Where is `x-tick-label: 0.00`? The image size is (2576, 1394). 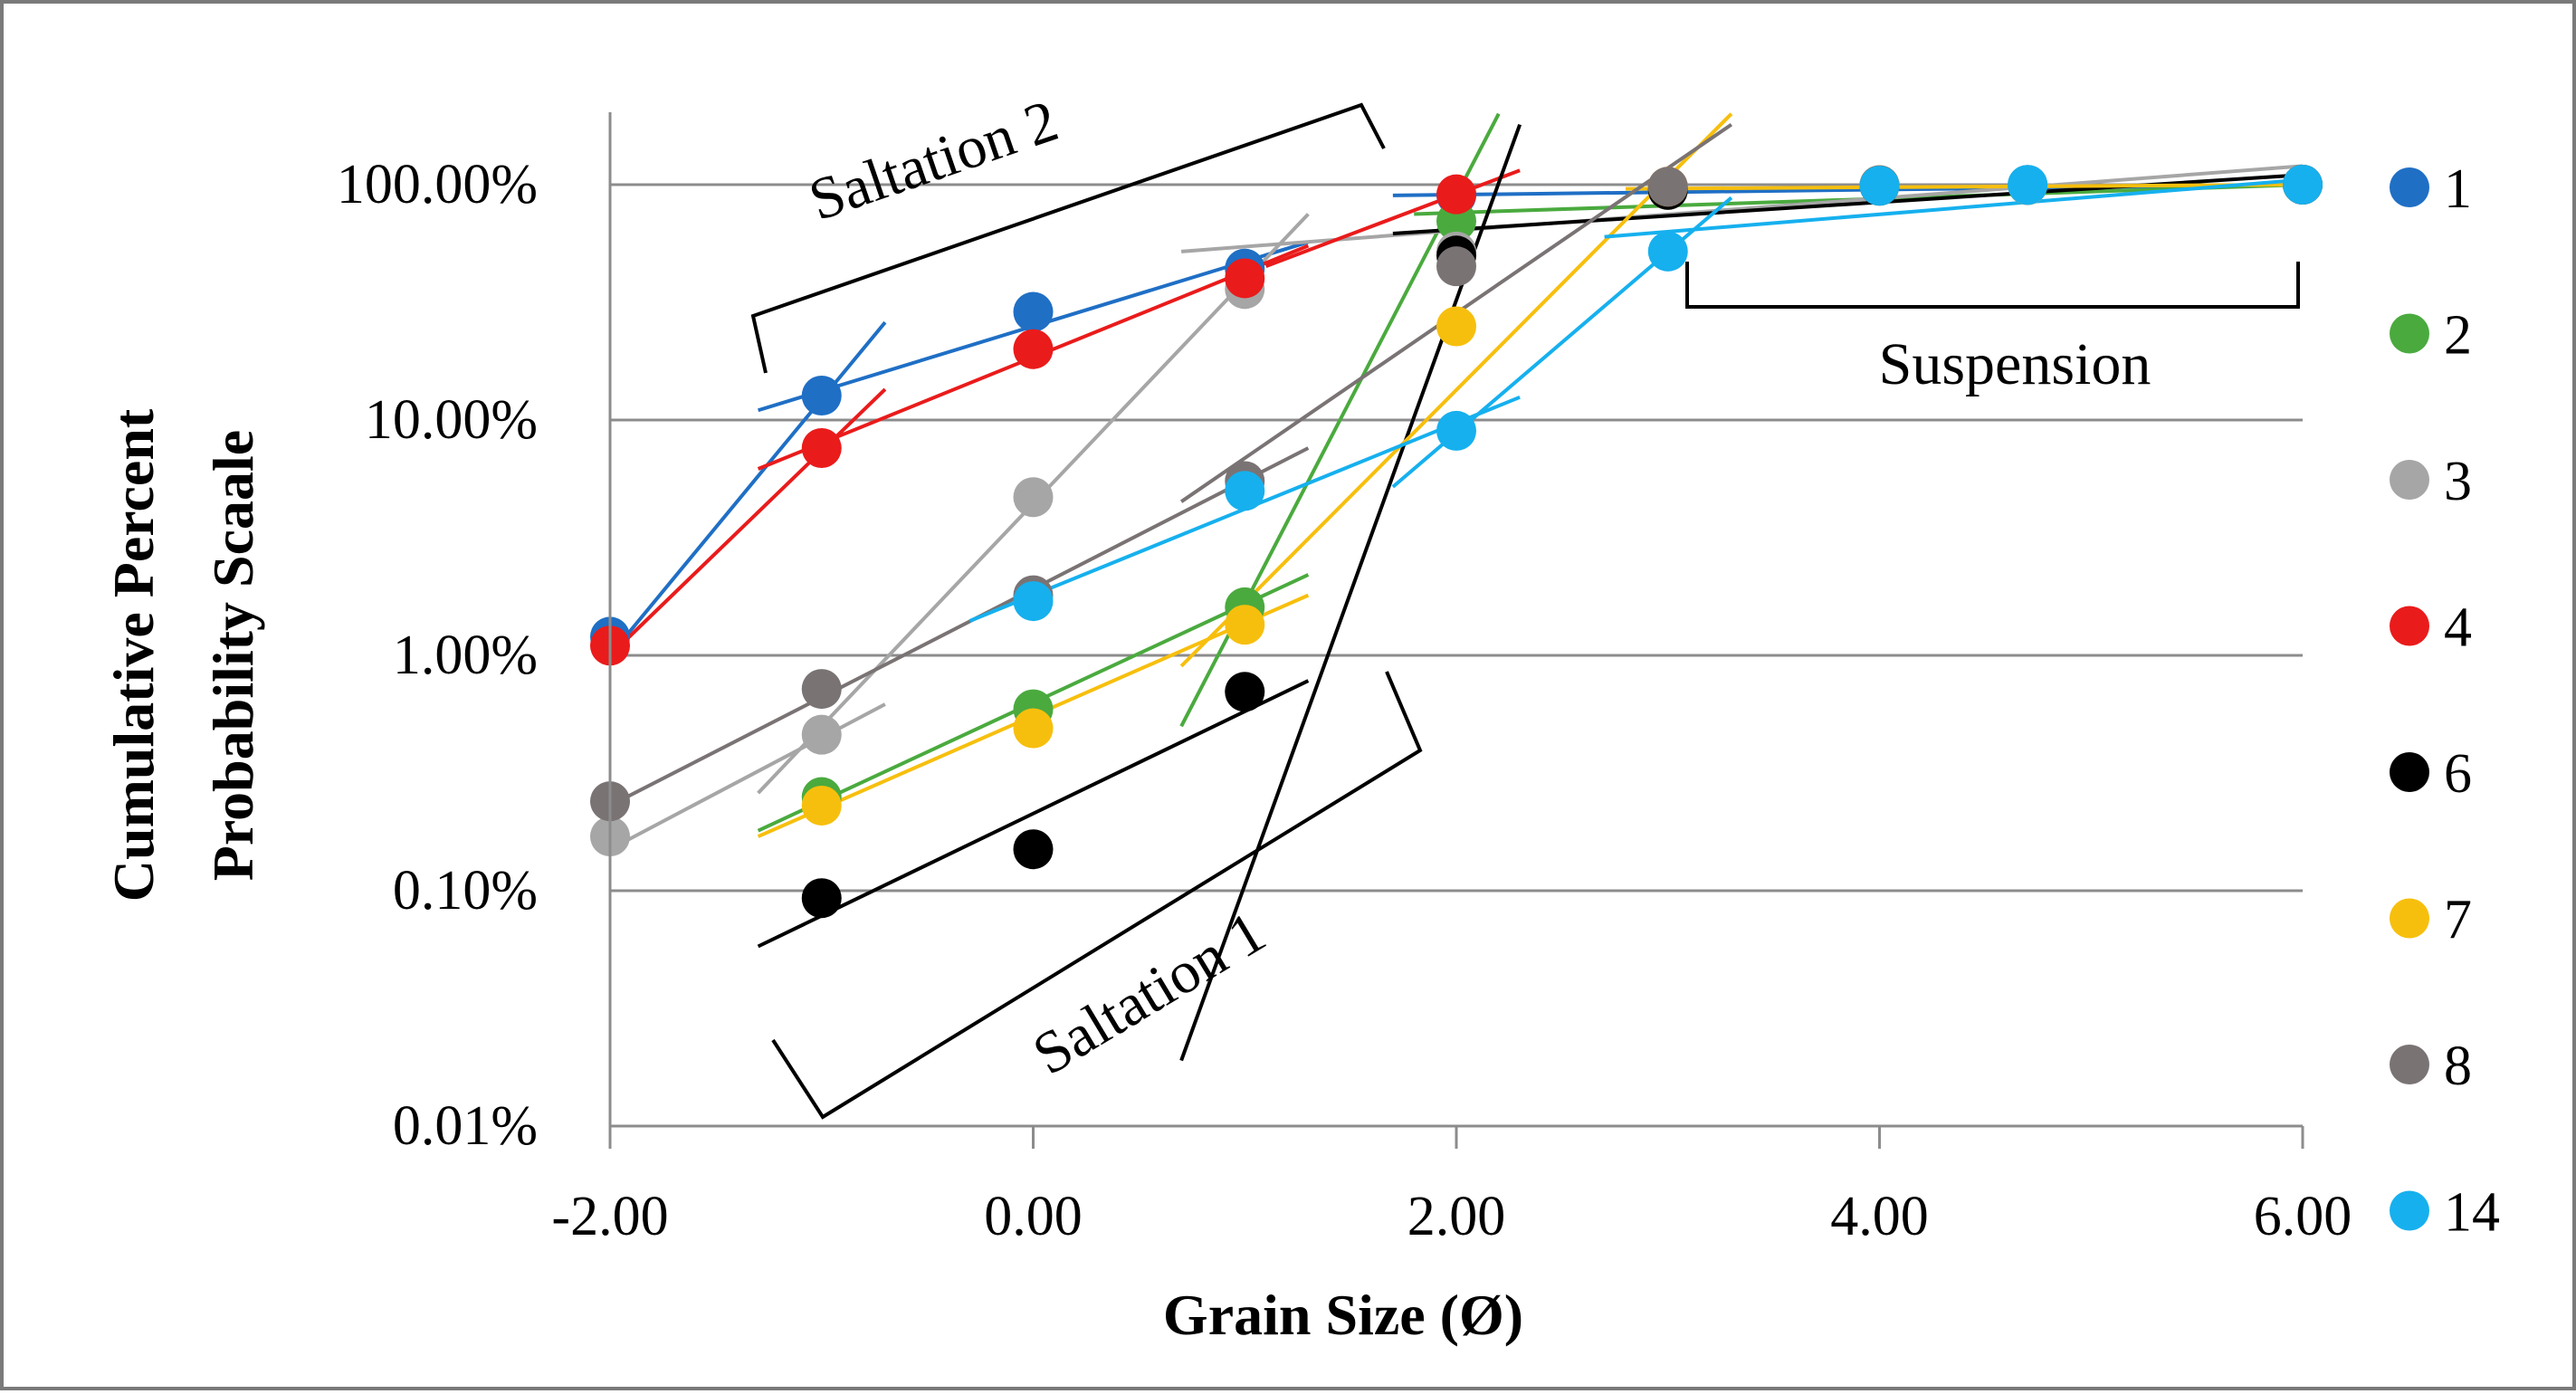
x-tick-label: 0.00 is located at coordinates (1033, 1216).